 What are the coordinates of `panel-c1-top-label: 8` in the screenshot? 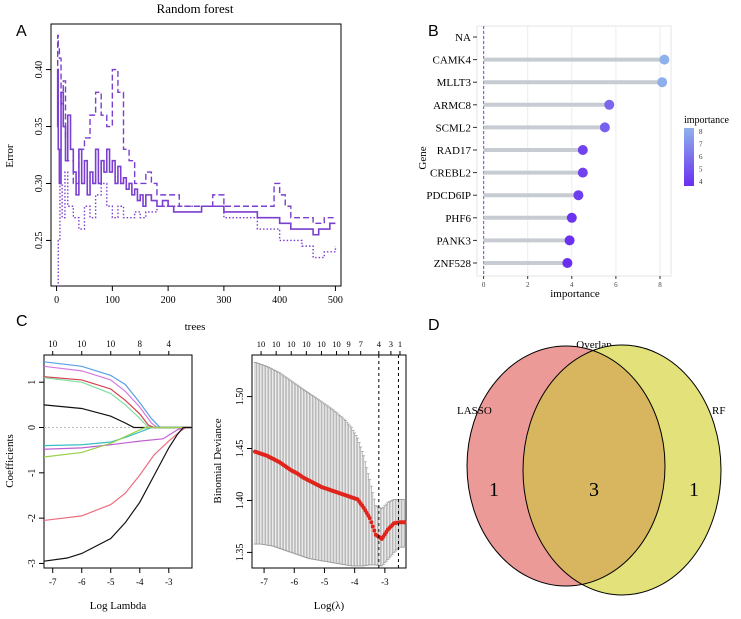 It's located at (140, 344).